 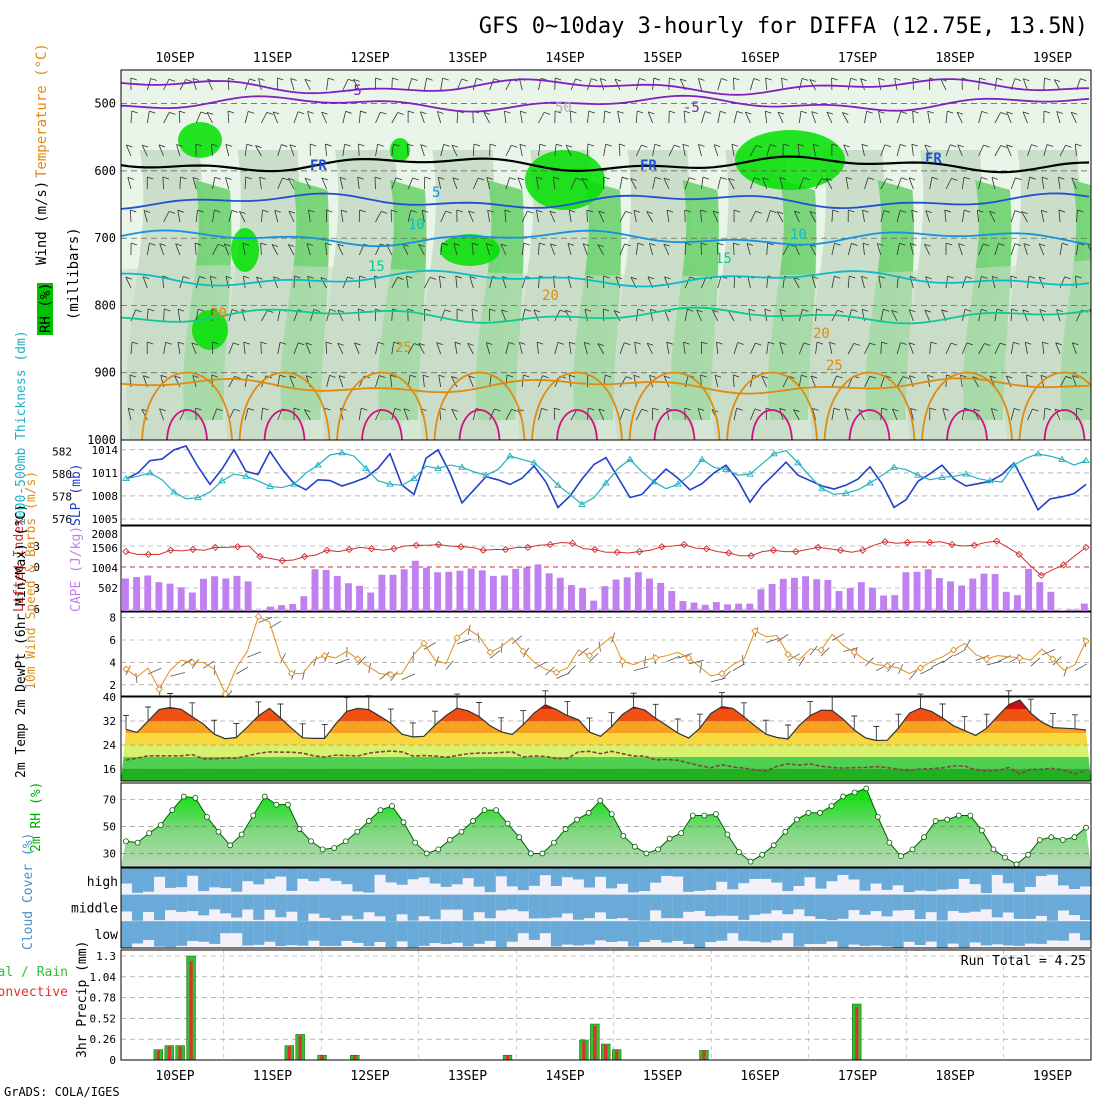 I want to click on thickness-point, so click(x=1014, y=464).